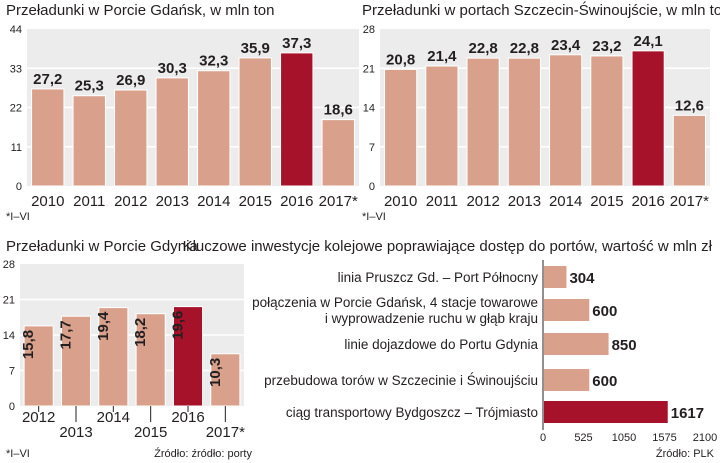  I want to click on gdansk-data-label: 35,9, so click(255, 48).